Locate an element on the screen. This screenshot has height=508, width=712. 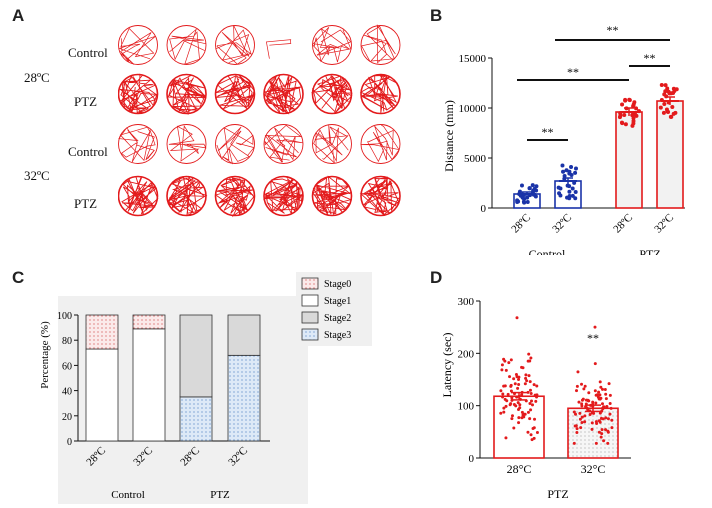
stage-legend-label: Stage3 is located at coordinates (337, 335).